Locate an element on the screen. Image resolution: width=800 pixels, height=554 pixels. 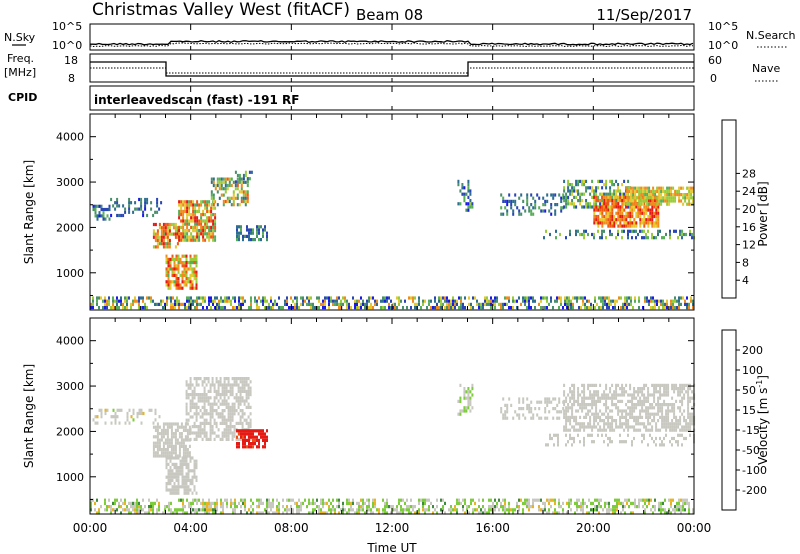
colorbar-frame is located at coordinates (729, 209).